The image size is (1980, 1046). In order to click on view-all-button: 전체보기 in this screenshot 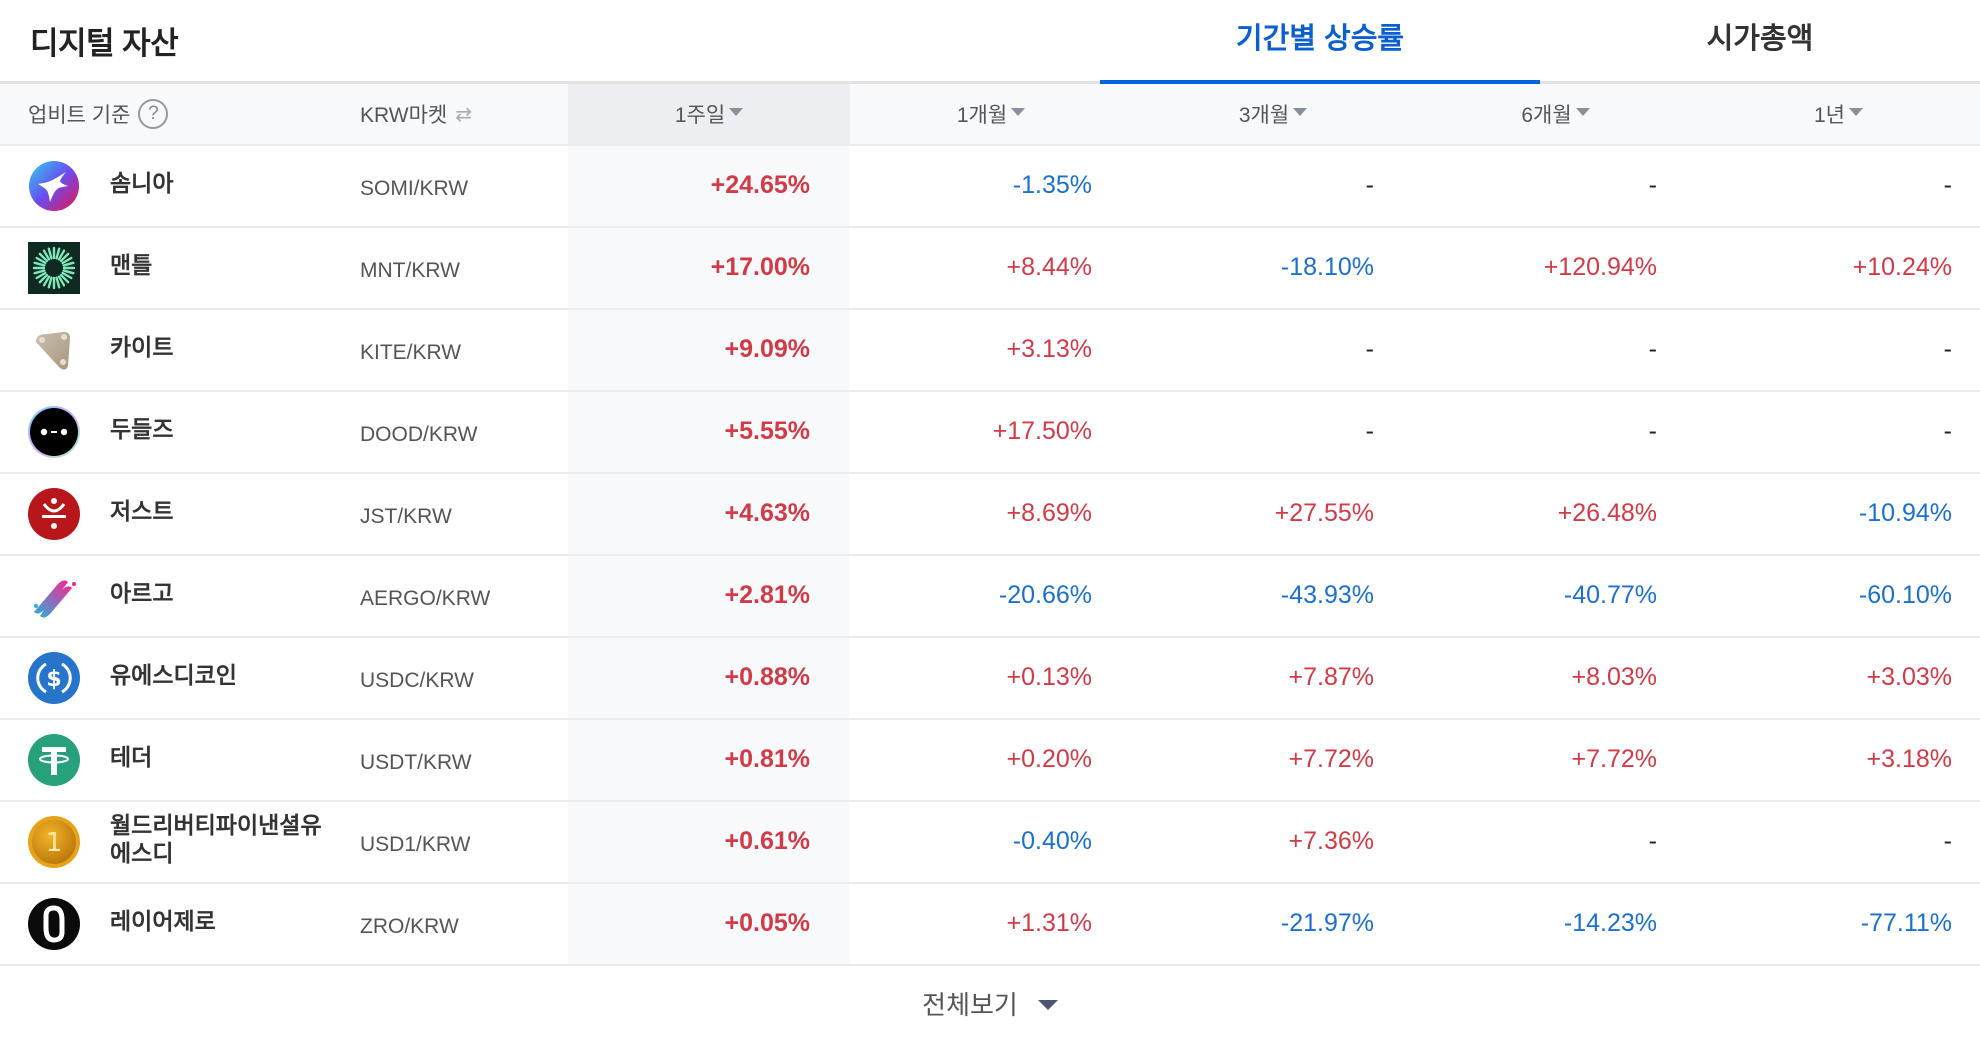, I will do `click(990, 1006)`.